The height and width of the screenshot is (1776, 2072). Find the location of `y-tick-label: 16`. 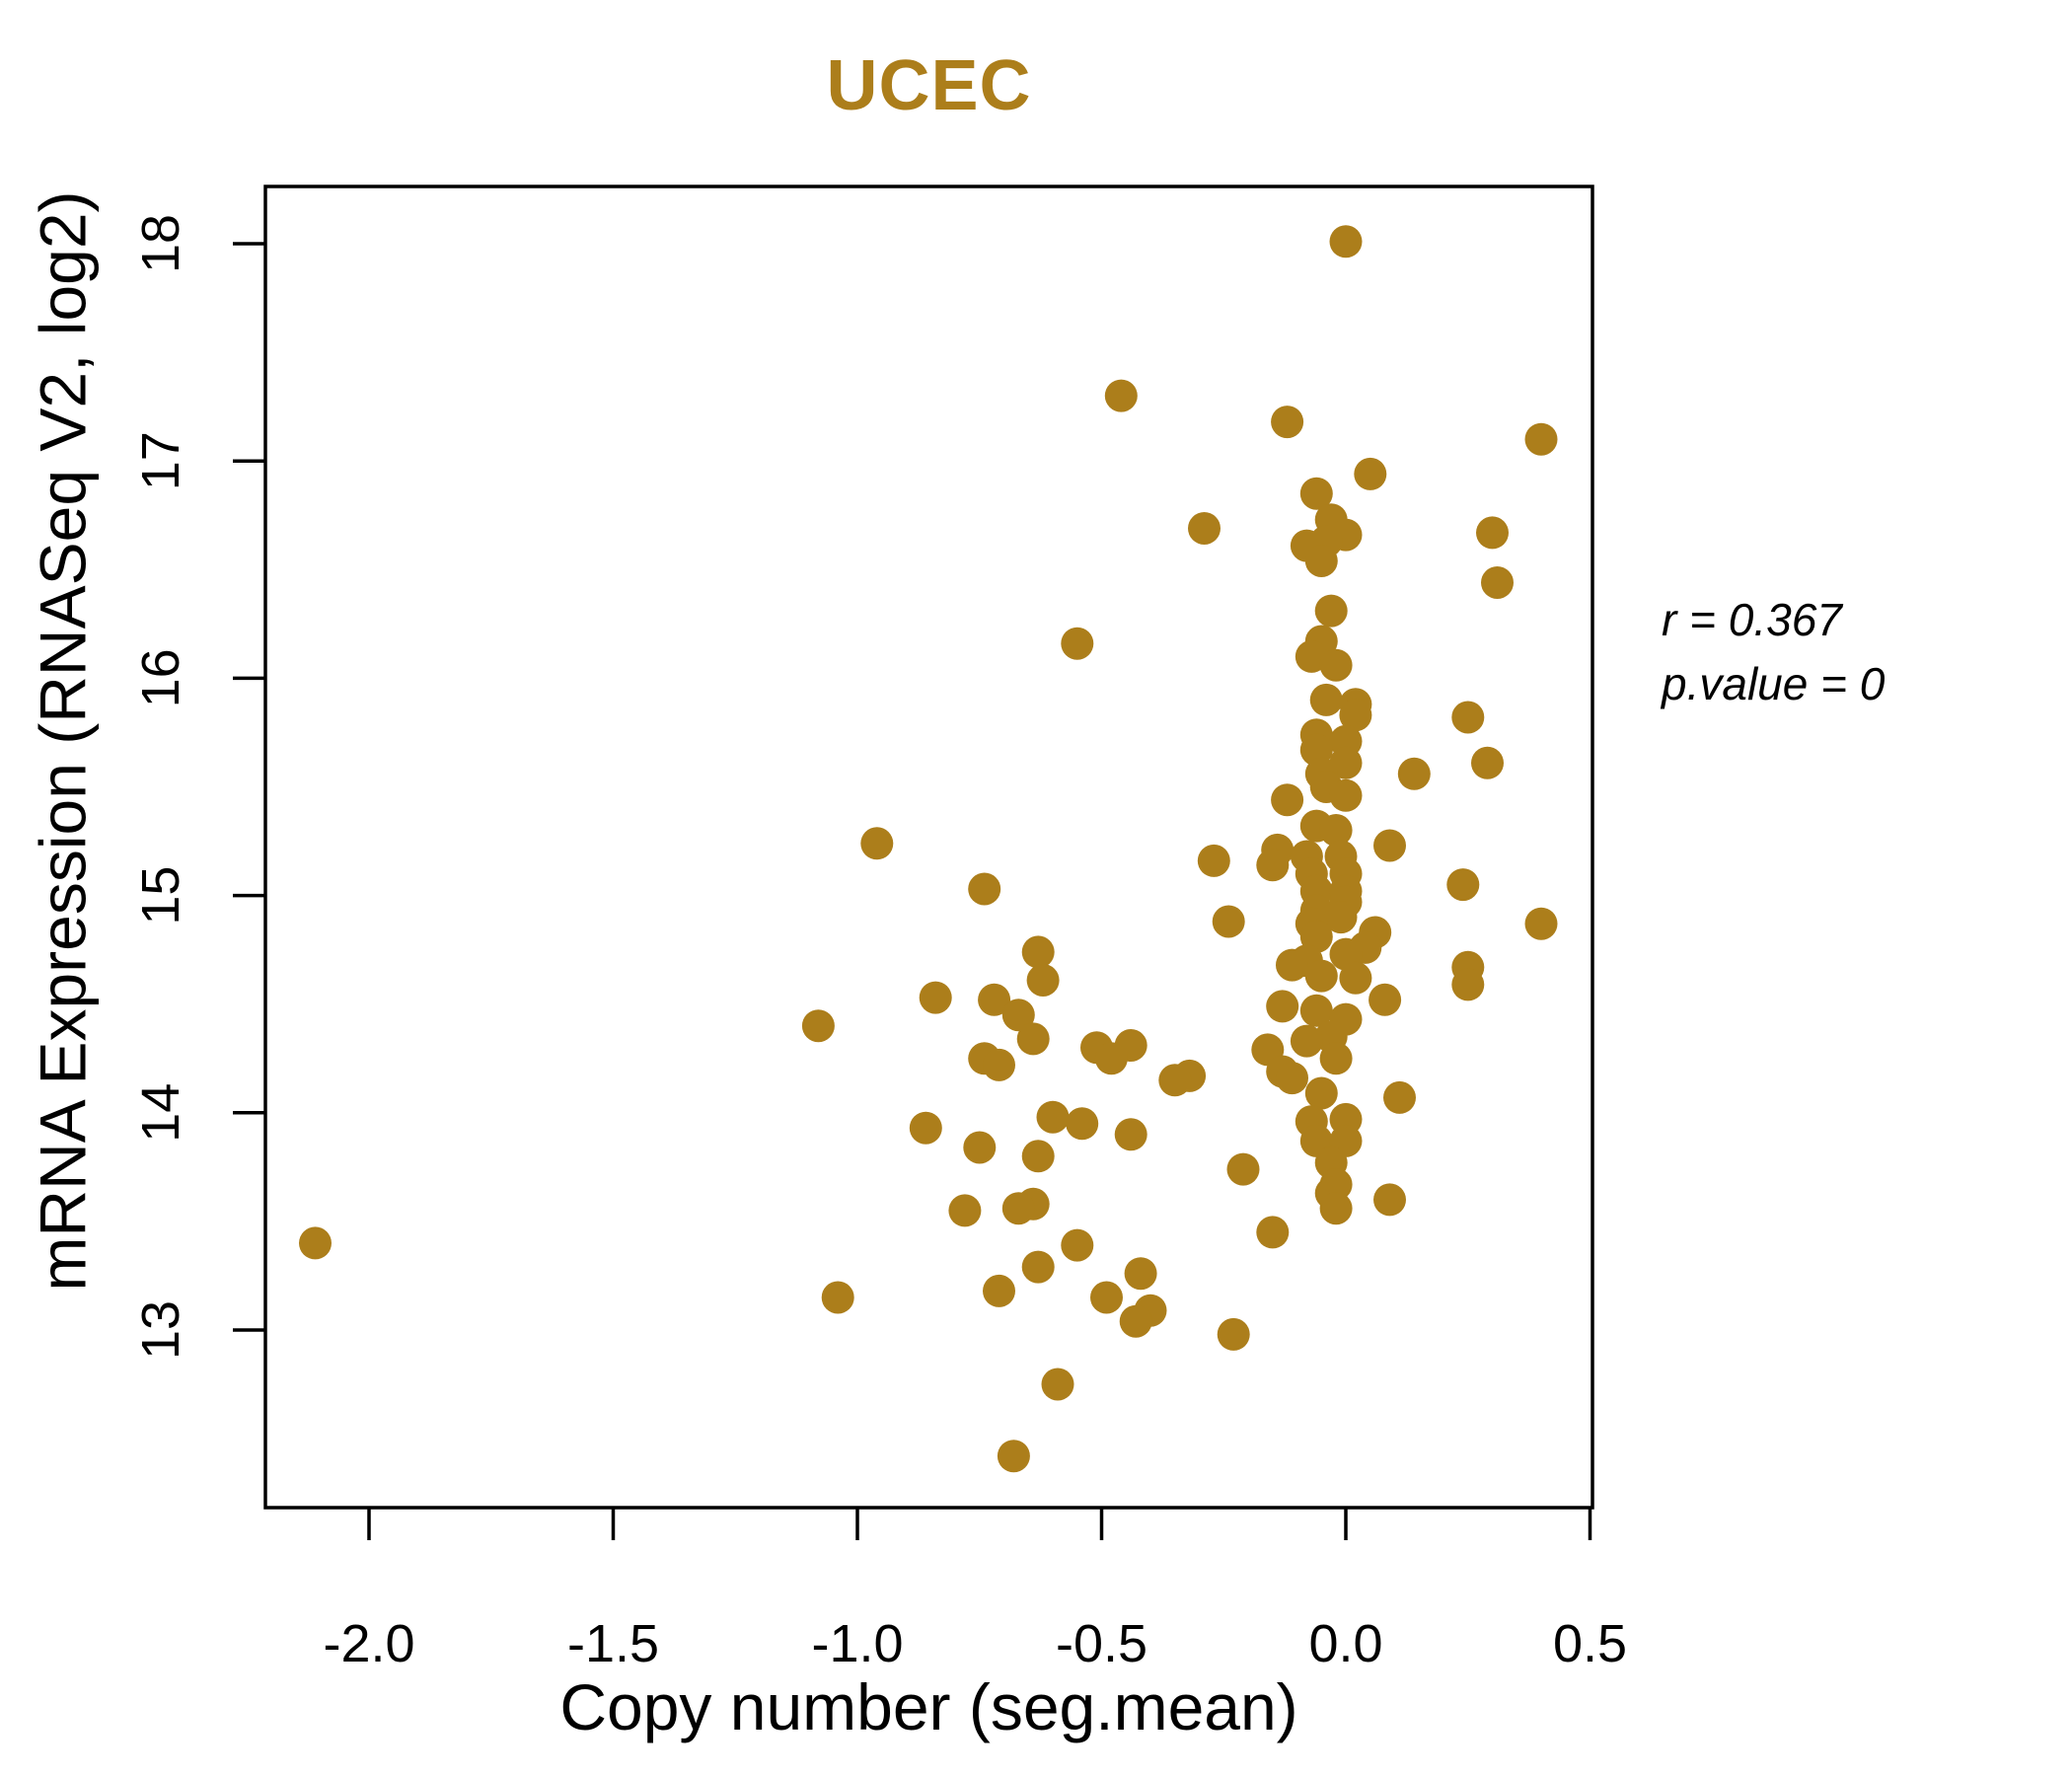

y-tick-label: 16 is located at coordinates (161, 677).